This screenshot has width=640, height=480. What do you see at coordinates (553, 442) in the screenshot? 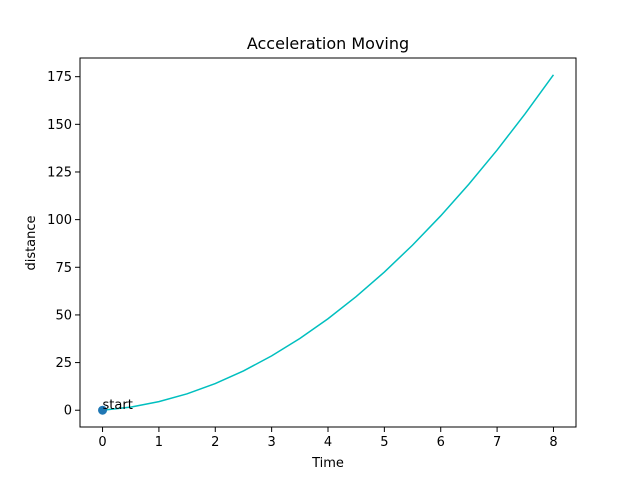
I see `x-tick-label: 8` at bounding box center [553, 442].